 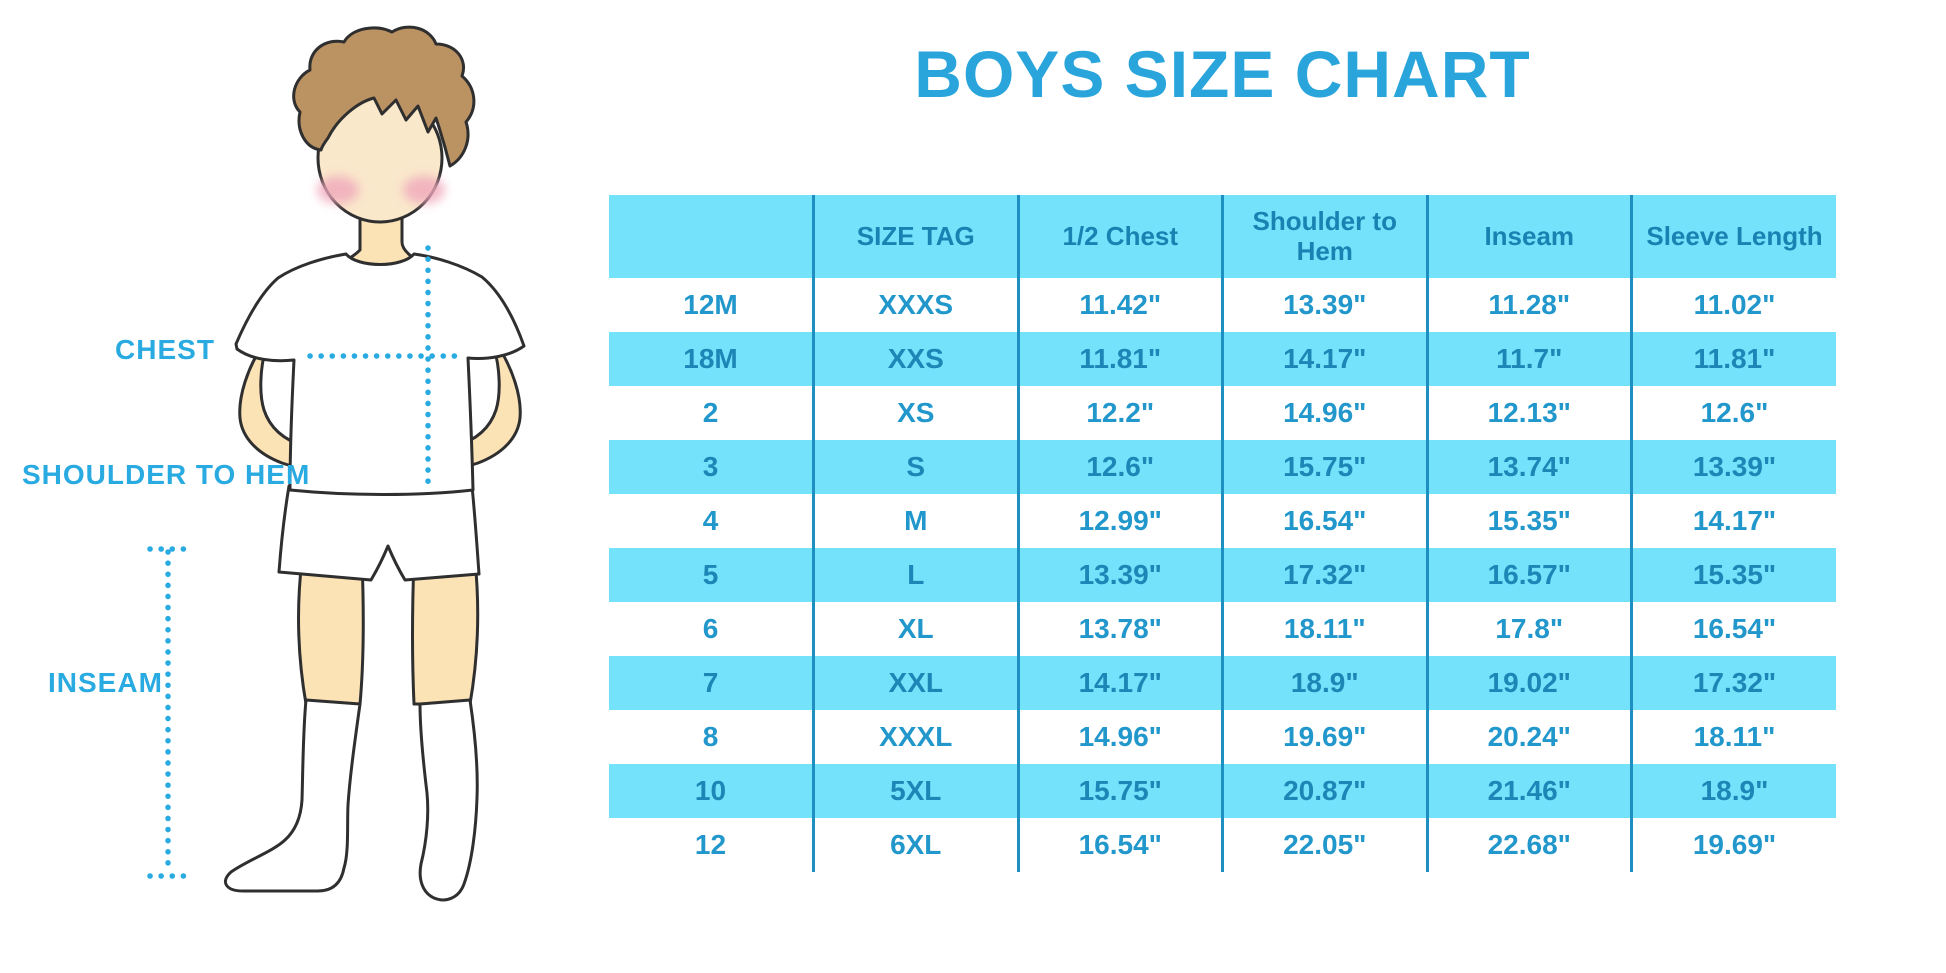 What do you see at coordinates (1528, 413) in the screenshot?
I see `table-cell: 12.13"` at bounding box center [1528, 413].